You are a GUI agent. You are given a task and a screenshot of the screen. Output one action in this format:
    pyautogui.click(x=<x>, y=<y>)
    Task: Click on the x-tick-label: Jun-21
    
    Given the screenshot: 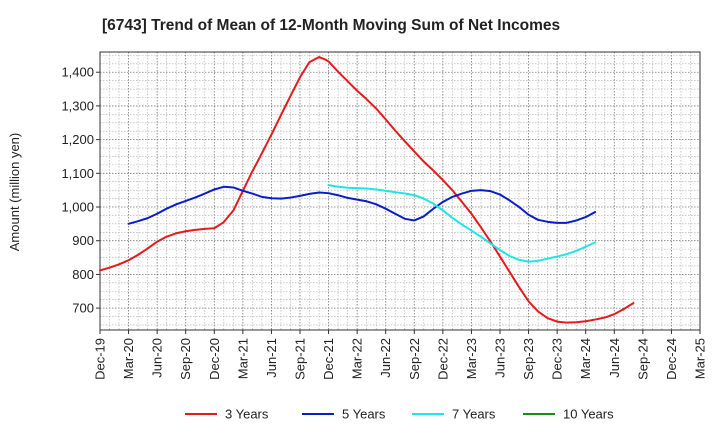 What is the action you would take?
    pyautogui.click(x=271, y=358)
    